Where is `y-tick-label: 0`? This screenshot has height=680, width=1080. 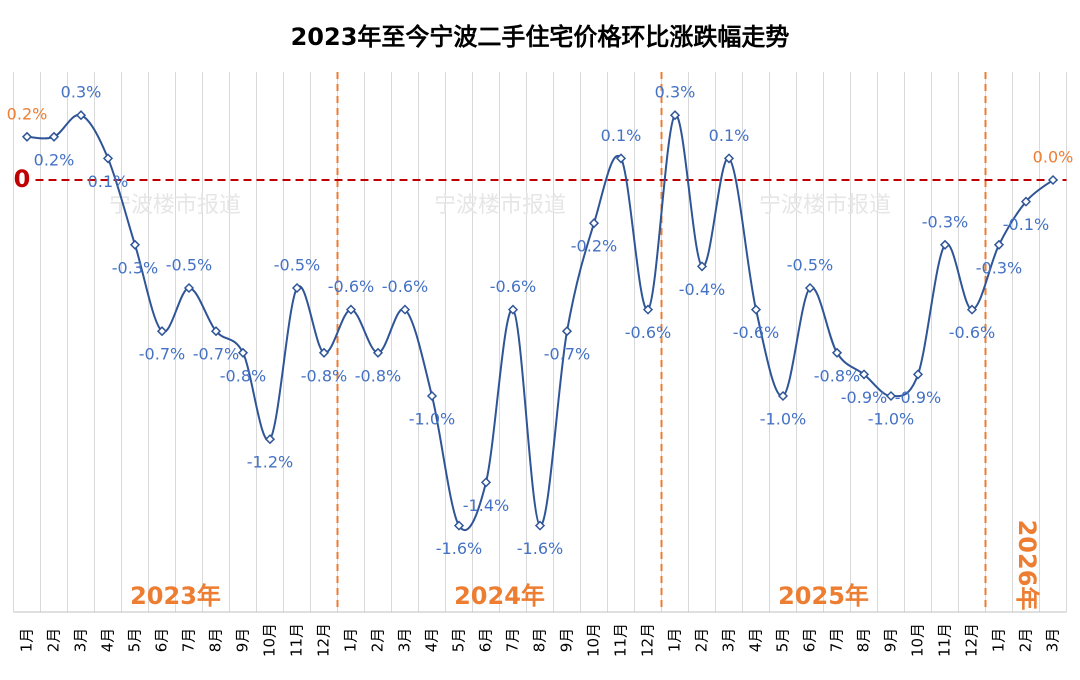 y-tick-label: 0 is located at coordinates (22, 179).